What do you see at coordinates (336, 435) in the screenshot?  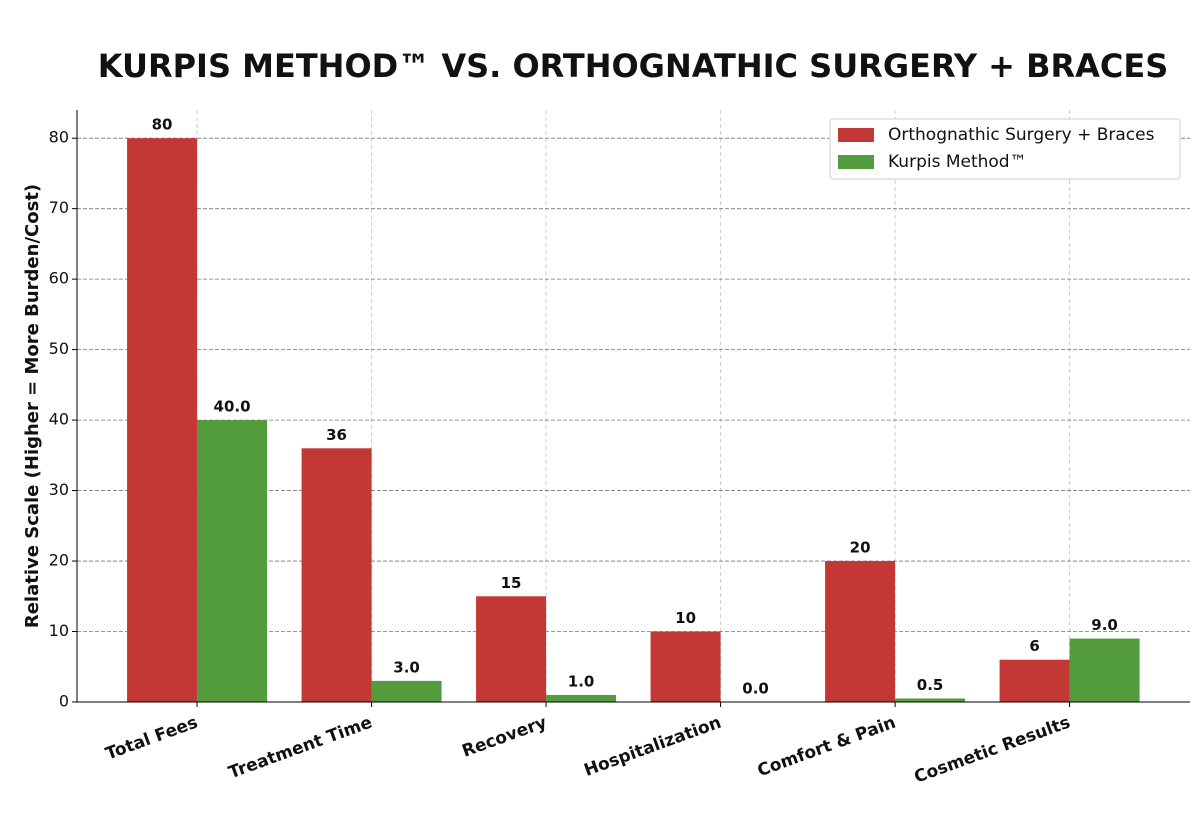 I see `data-label: 36` at bounding box center [336, 435].